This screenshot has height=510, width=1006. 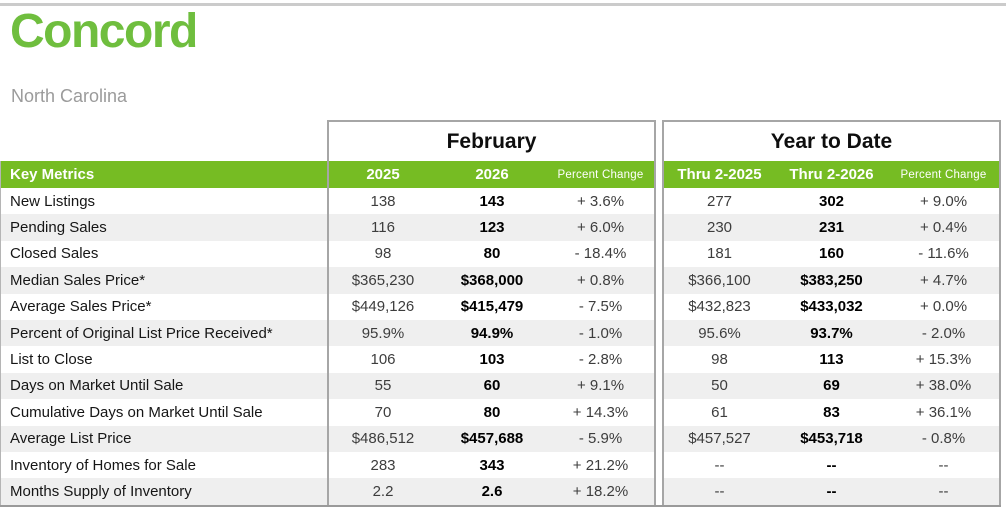 I want to click on ytd-prior-value: 181, so click(x=718, y=254).